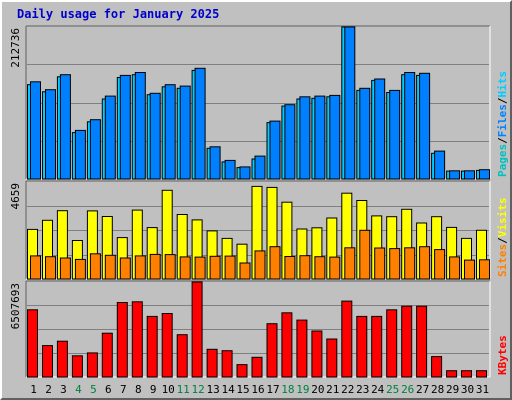  I want to click on x-tick-day-26: 26, so click(407, 389).